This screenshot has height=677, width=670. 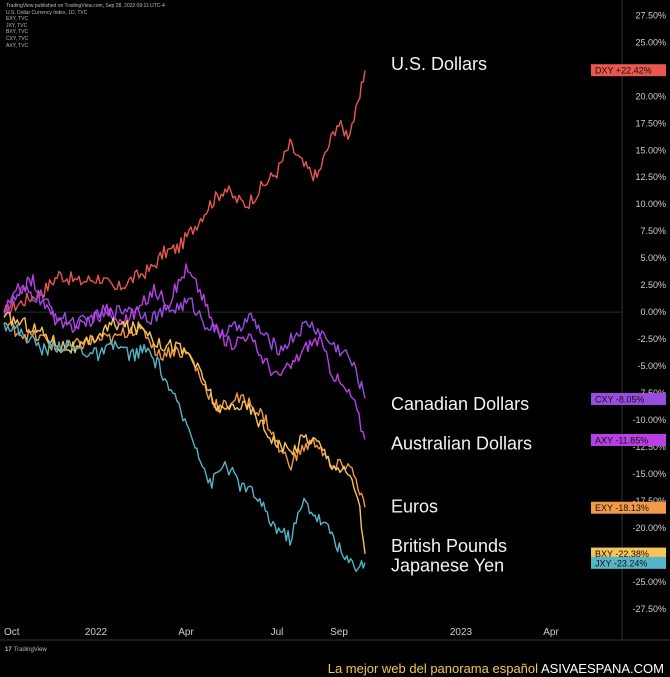 What do you see at coordinates (17, 38) in the screenshot?
I see `symbol-line: CXY, TVC` at bounding box center [17, 38].